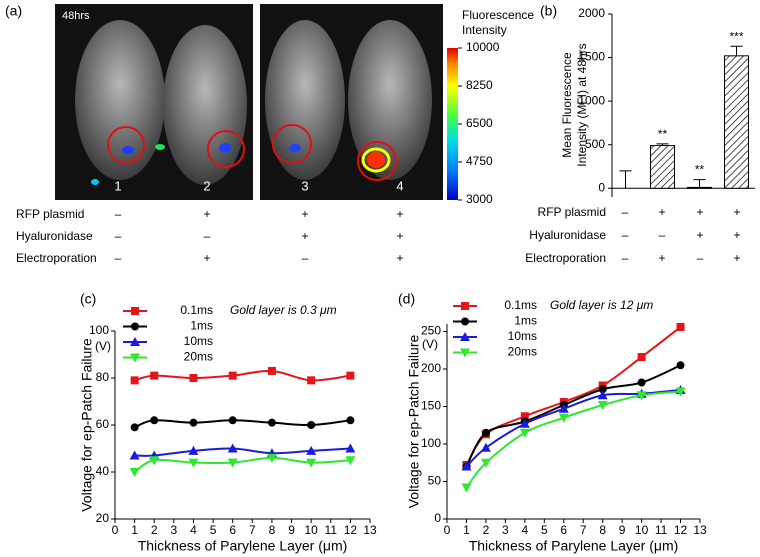 This screenshot has height=557, width=760. Describe the element at coordinates (595, 144) in the screenshot. I see `y-tick-label: 500` at that location.